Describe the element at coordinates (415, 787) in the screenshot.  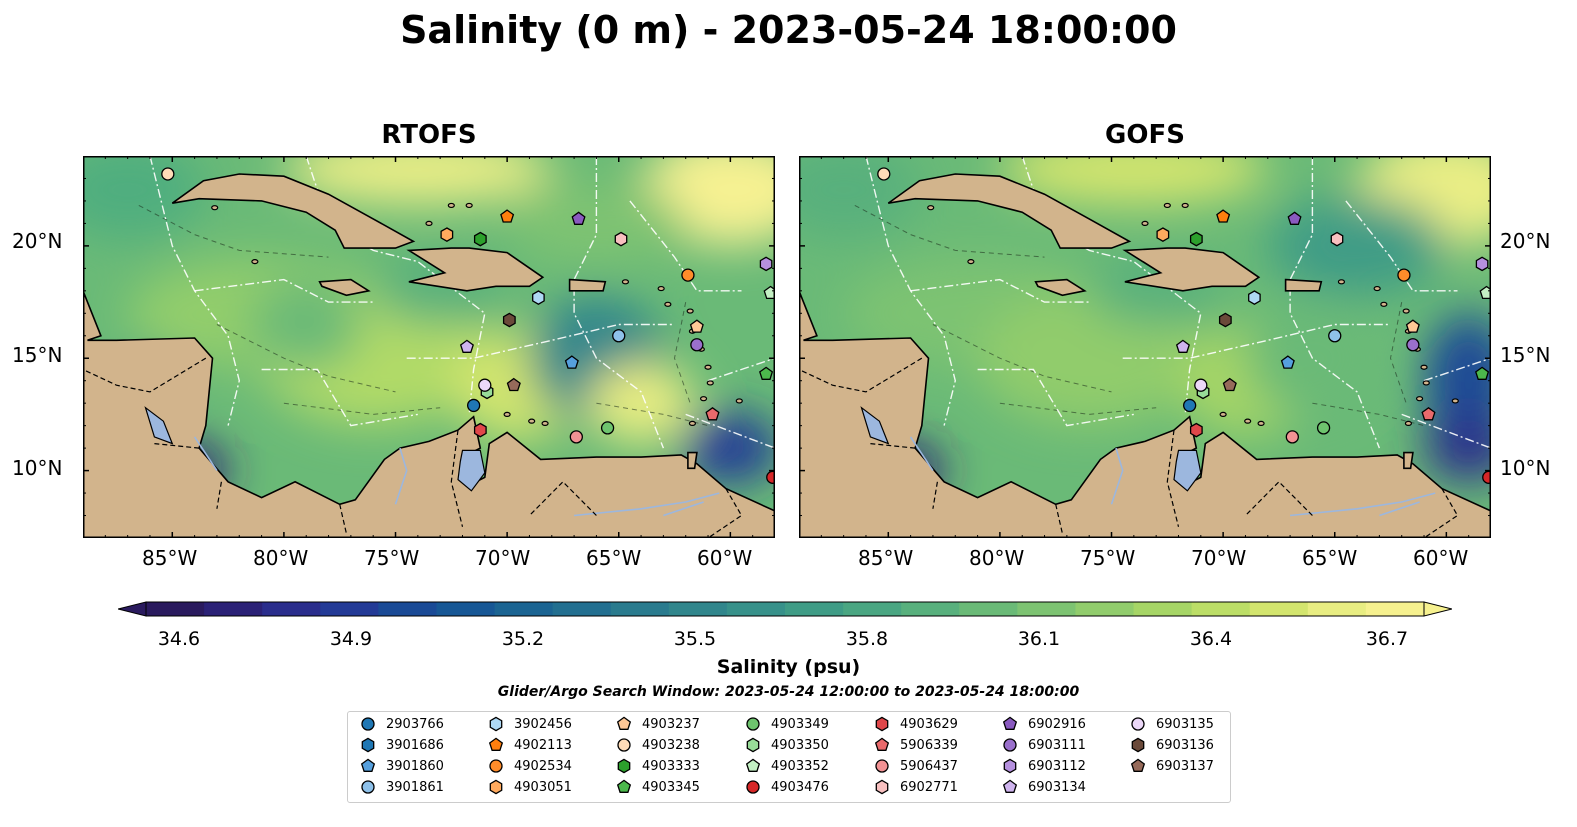
I see `legend-label: 3901861` at that location.